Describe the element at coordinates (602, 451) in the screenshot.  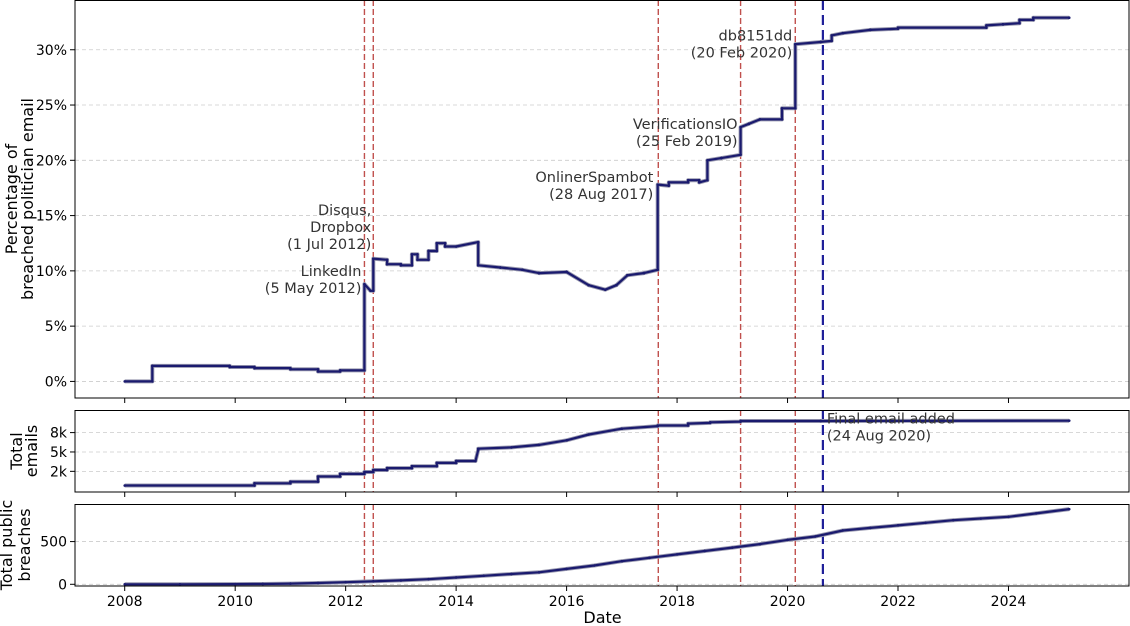
I see `axes-frame` at that location.